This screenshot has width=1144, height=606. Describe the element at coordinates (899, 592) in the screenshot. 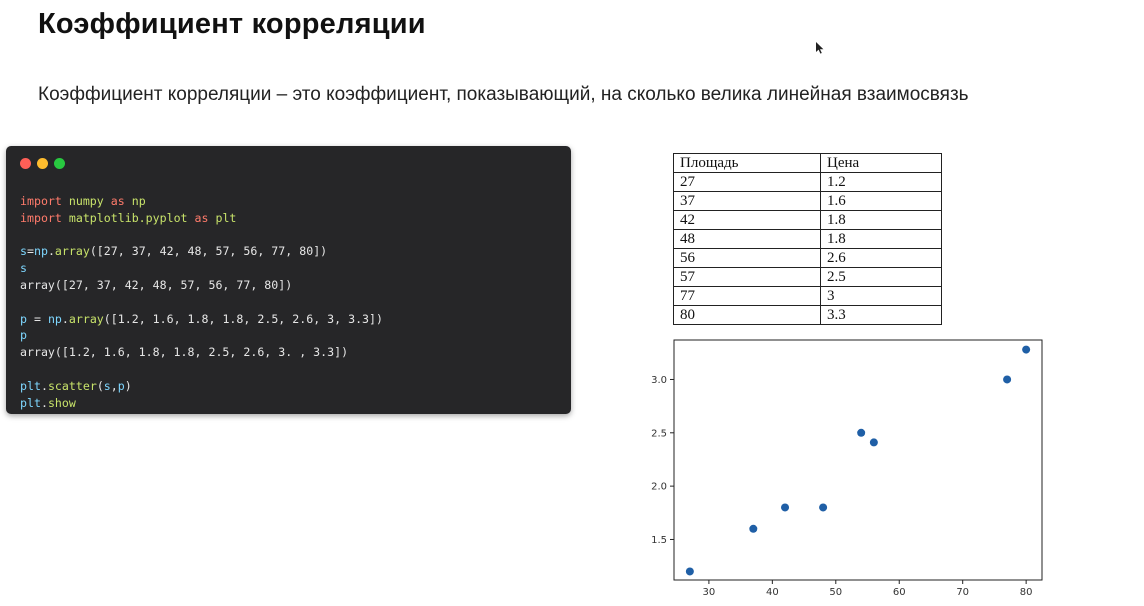

I see `x-tick-label: 60` at that location.